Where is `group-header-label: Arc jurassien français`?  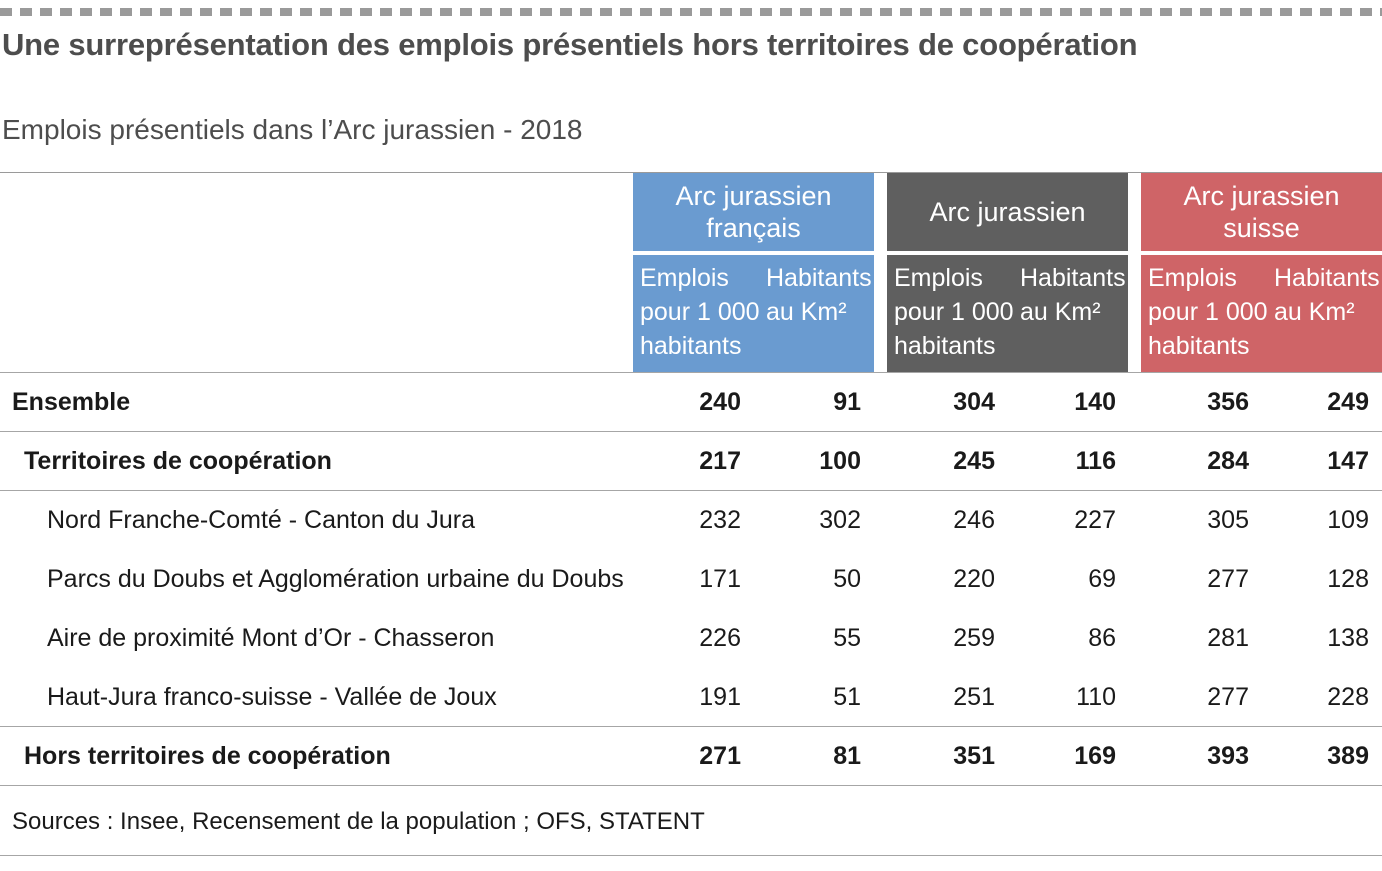 group-header-label: Arc jurassien français is located at coordinates (753, 212).